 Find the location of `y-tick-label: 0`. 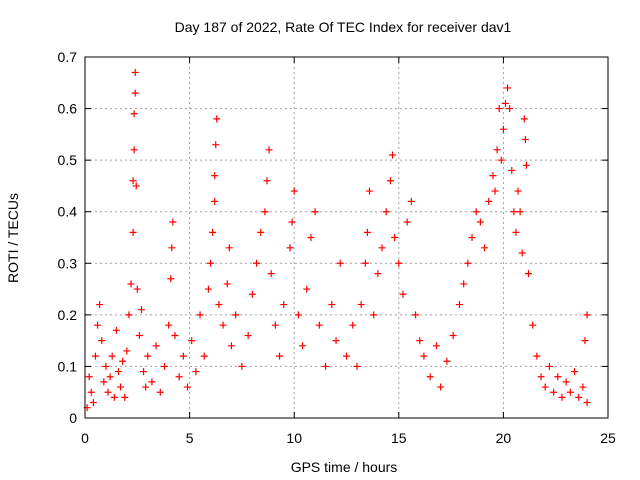

y-tick-label: 0 is located at coordinates (73, 418).